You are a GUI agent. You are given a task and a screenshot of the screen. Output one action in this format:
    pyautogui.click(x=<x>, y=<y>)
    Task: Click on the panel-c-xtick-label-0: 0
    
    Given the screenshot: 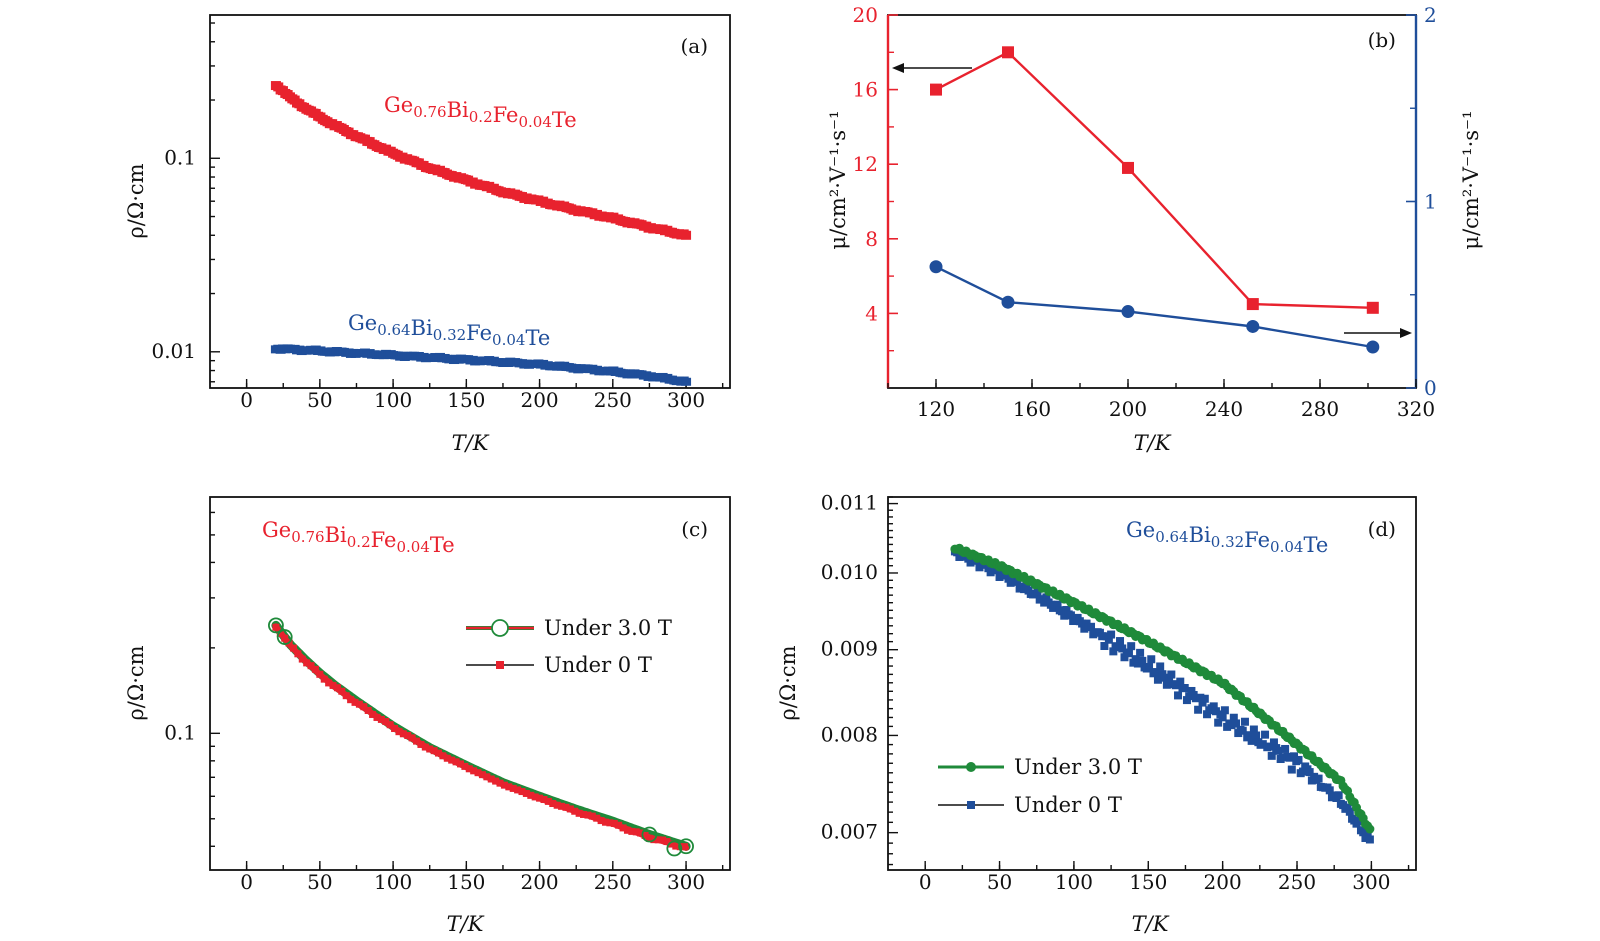 What is the action you would take?
    pyautogui.click(x=246, y=882)
    